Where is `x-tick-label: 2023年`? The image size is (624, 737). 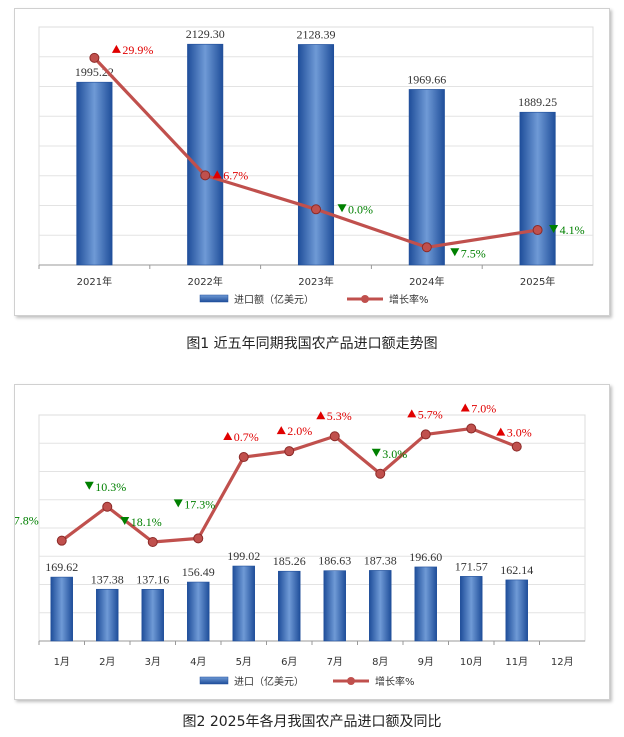
x-tick-label: 2023年 is located at coordinates (315, 281).